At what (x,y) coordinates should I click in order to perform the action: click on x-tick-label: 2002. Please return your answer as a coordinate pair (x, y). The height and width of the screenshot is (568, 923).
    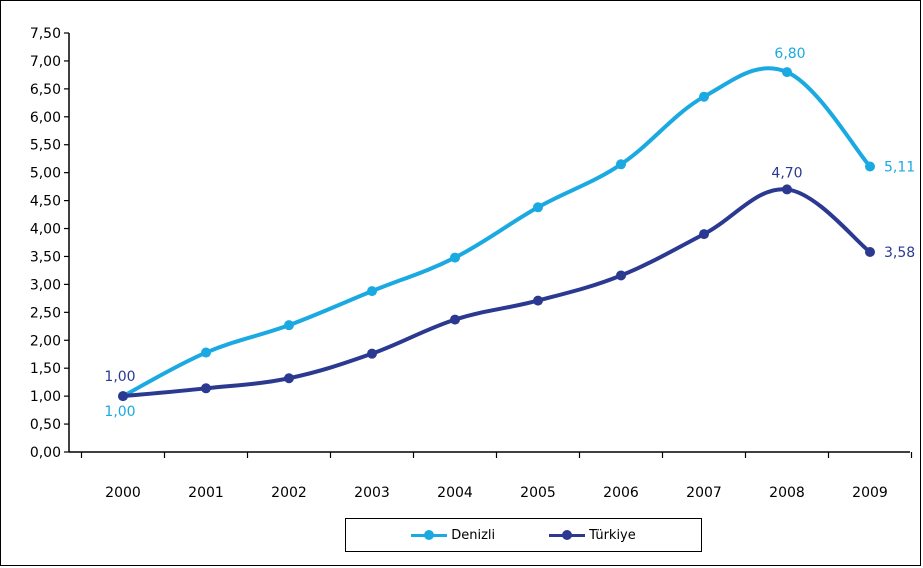
    Looking at the image, I should click on (289, 493).